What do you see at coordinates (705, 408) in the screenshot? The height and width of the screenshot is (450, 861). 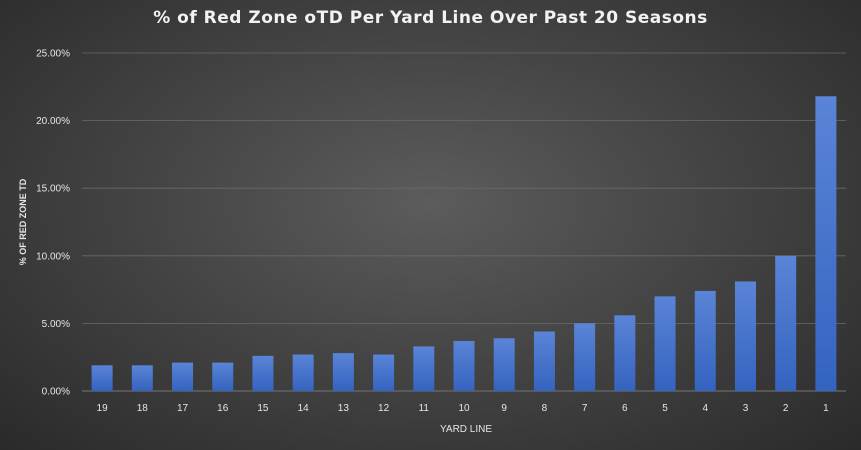 I see `x-tick-label: 4` at bounding box center [705, 408].